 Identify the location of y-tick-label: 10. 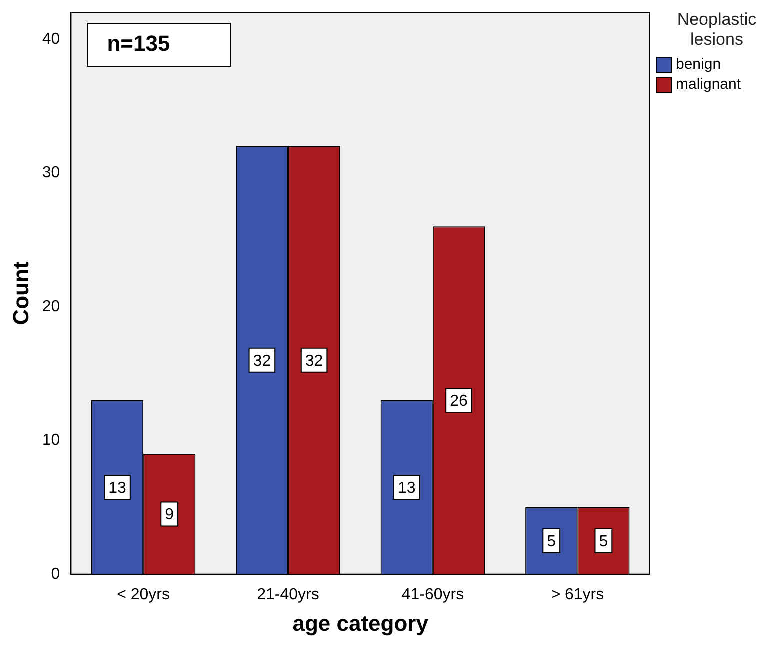
(51, 441).